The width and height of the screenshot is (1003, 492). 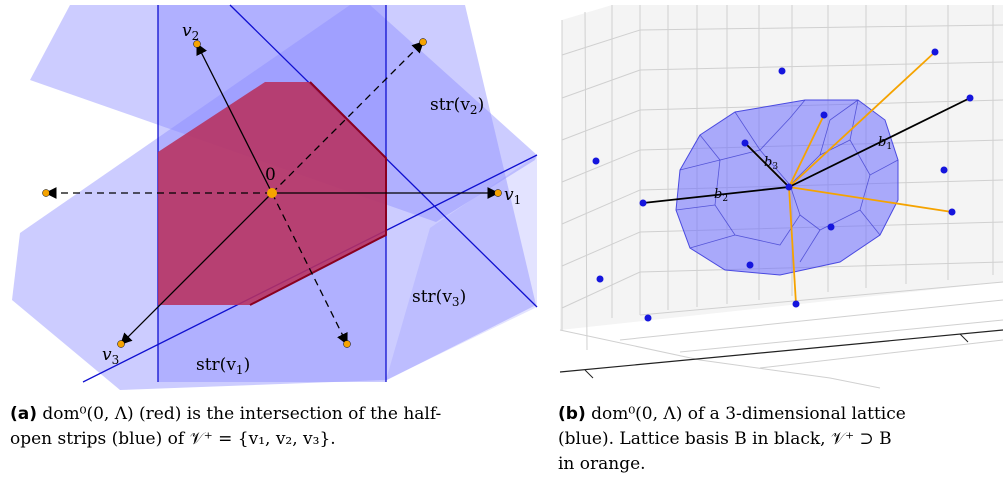 I want to click on label-str-v1: str(v1), so click(x=223, y=366).